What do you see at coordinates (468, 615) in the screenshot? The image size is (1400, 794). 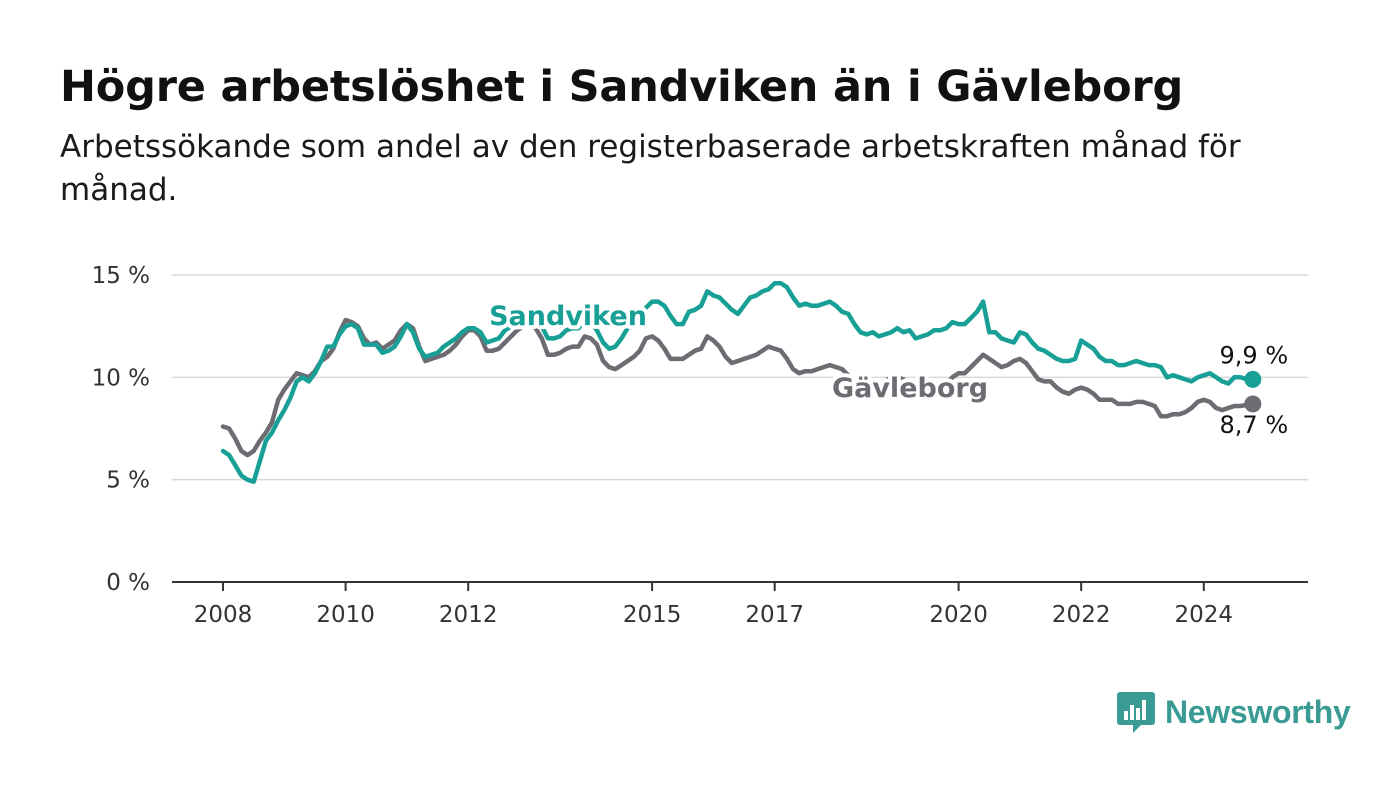 I see `x-tick-label: 2012` at bounding box center [468, 615].